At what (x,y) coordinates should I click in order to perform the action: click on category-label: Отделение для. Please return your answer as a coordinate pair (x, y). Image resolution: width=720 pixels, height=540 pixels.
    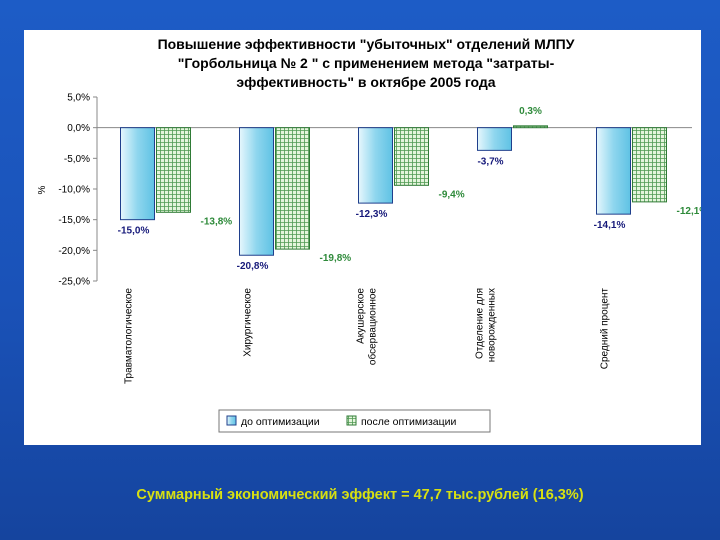
    Looking at the image, I should click on (480, 323).